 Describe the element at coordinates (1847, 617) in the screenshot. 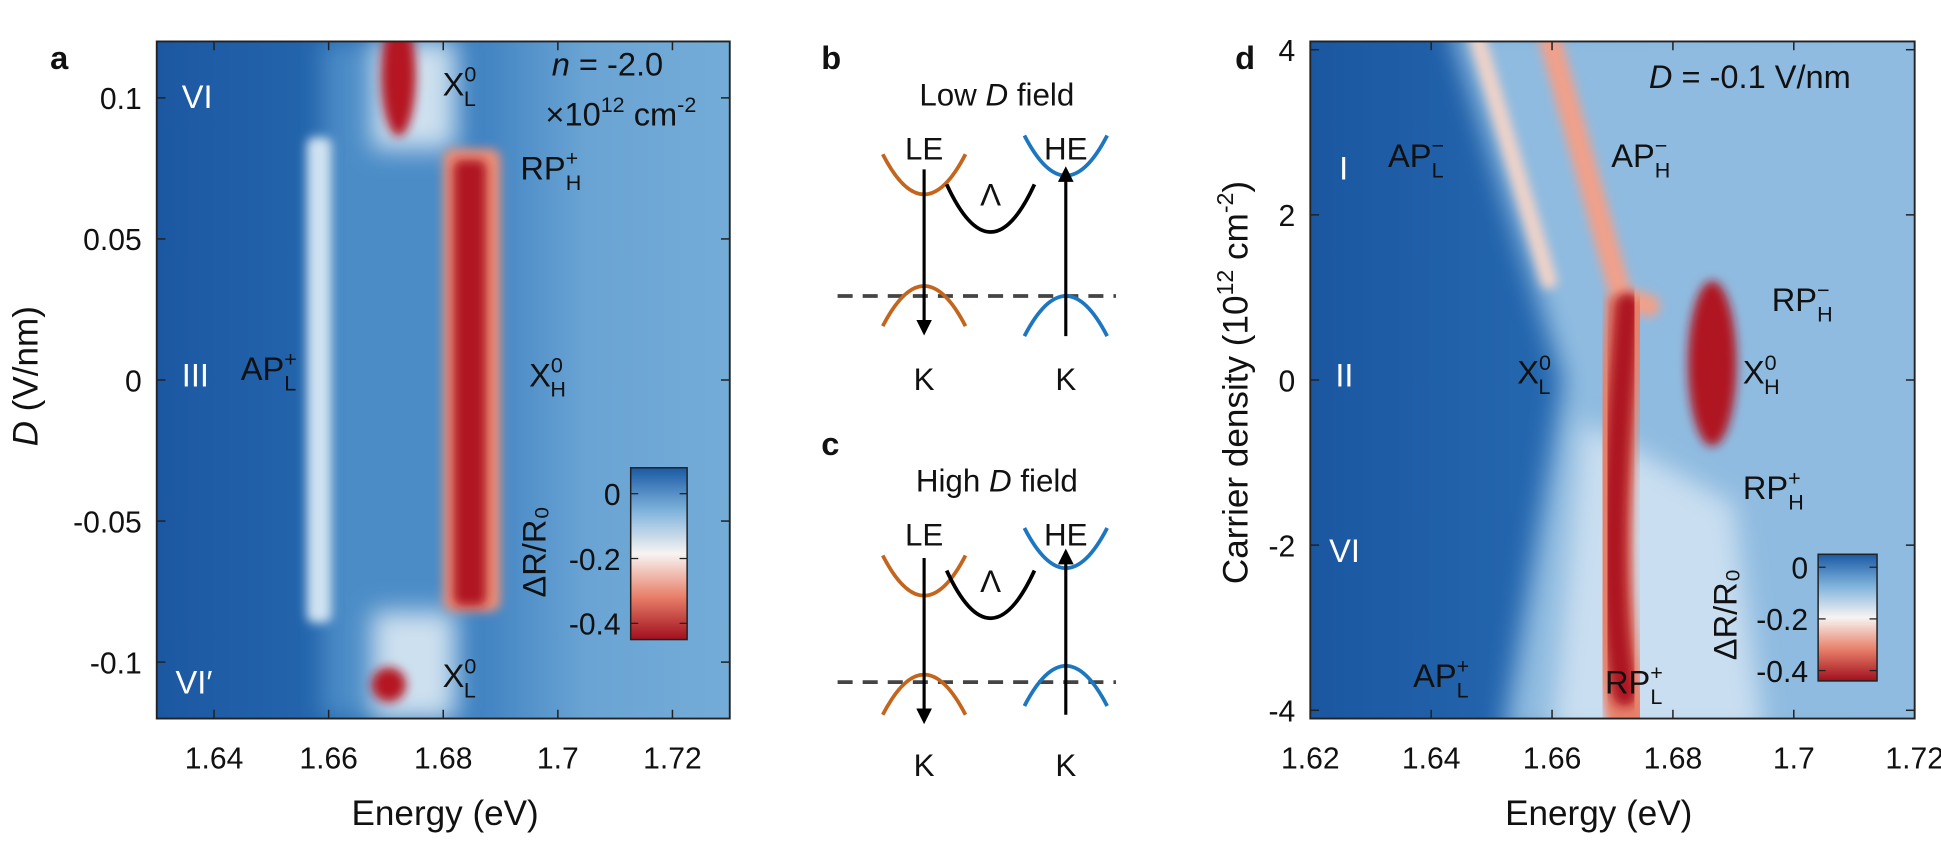

I see `colorbar` at that location.